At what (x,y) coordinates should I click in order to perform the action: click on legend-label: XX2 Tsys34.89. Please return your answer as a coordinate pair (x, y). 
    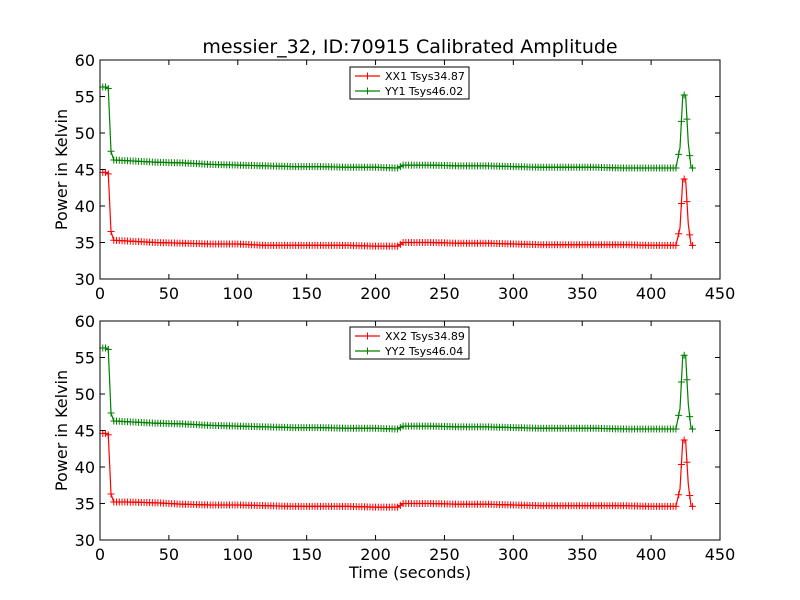
    Looking at the image, I should click on (425, 336).